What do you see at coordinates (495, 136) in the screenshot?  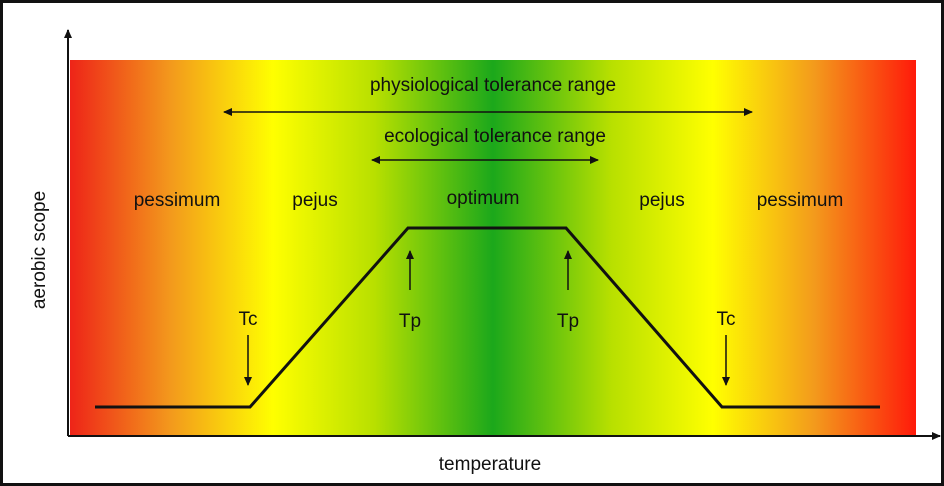 I see `range-label: ecological tolerance range` at bounding box center [495, 136].